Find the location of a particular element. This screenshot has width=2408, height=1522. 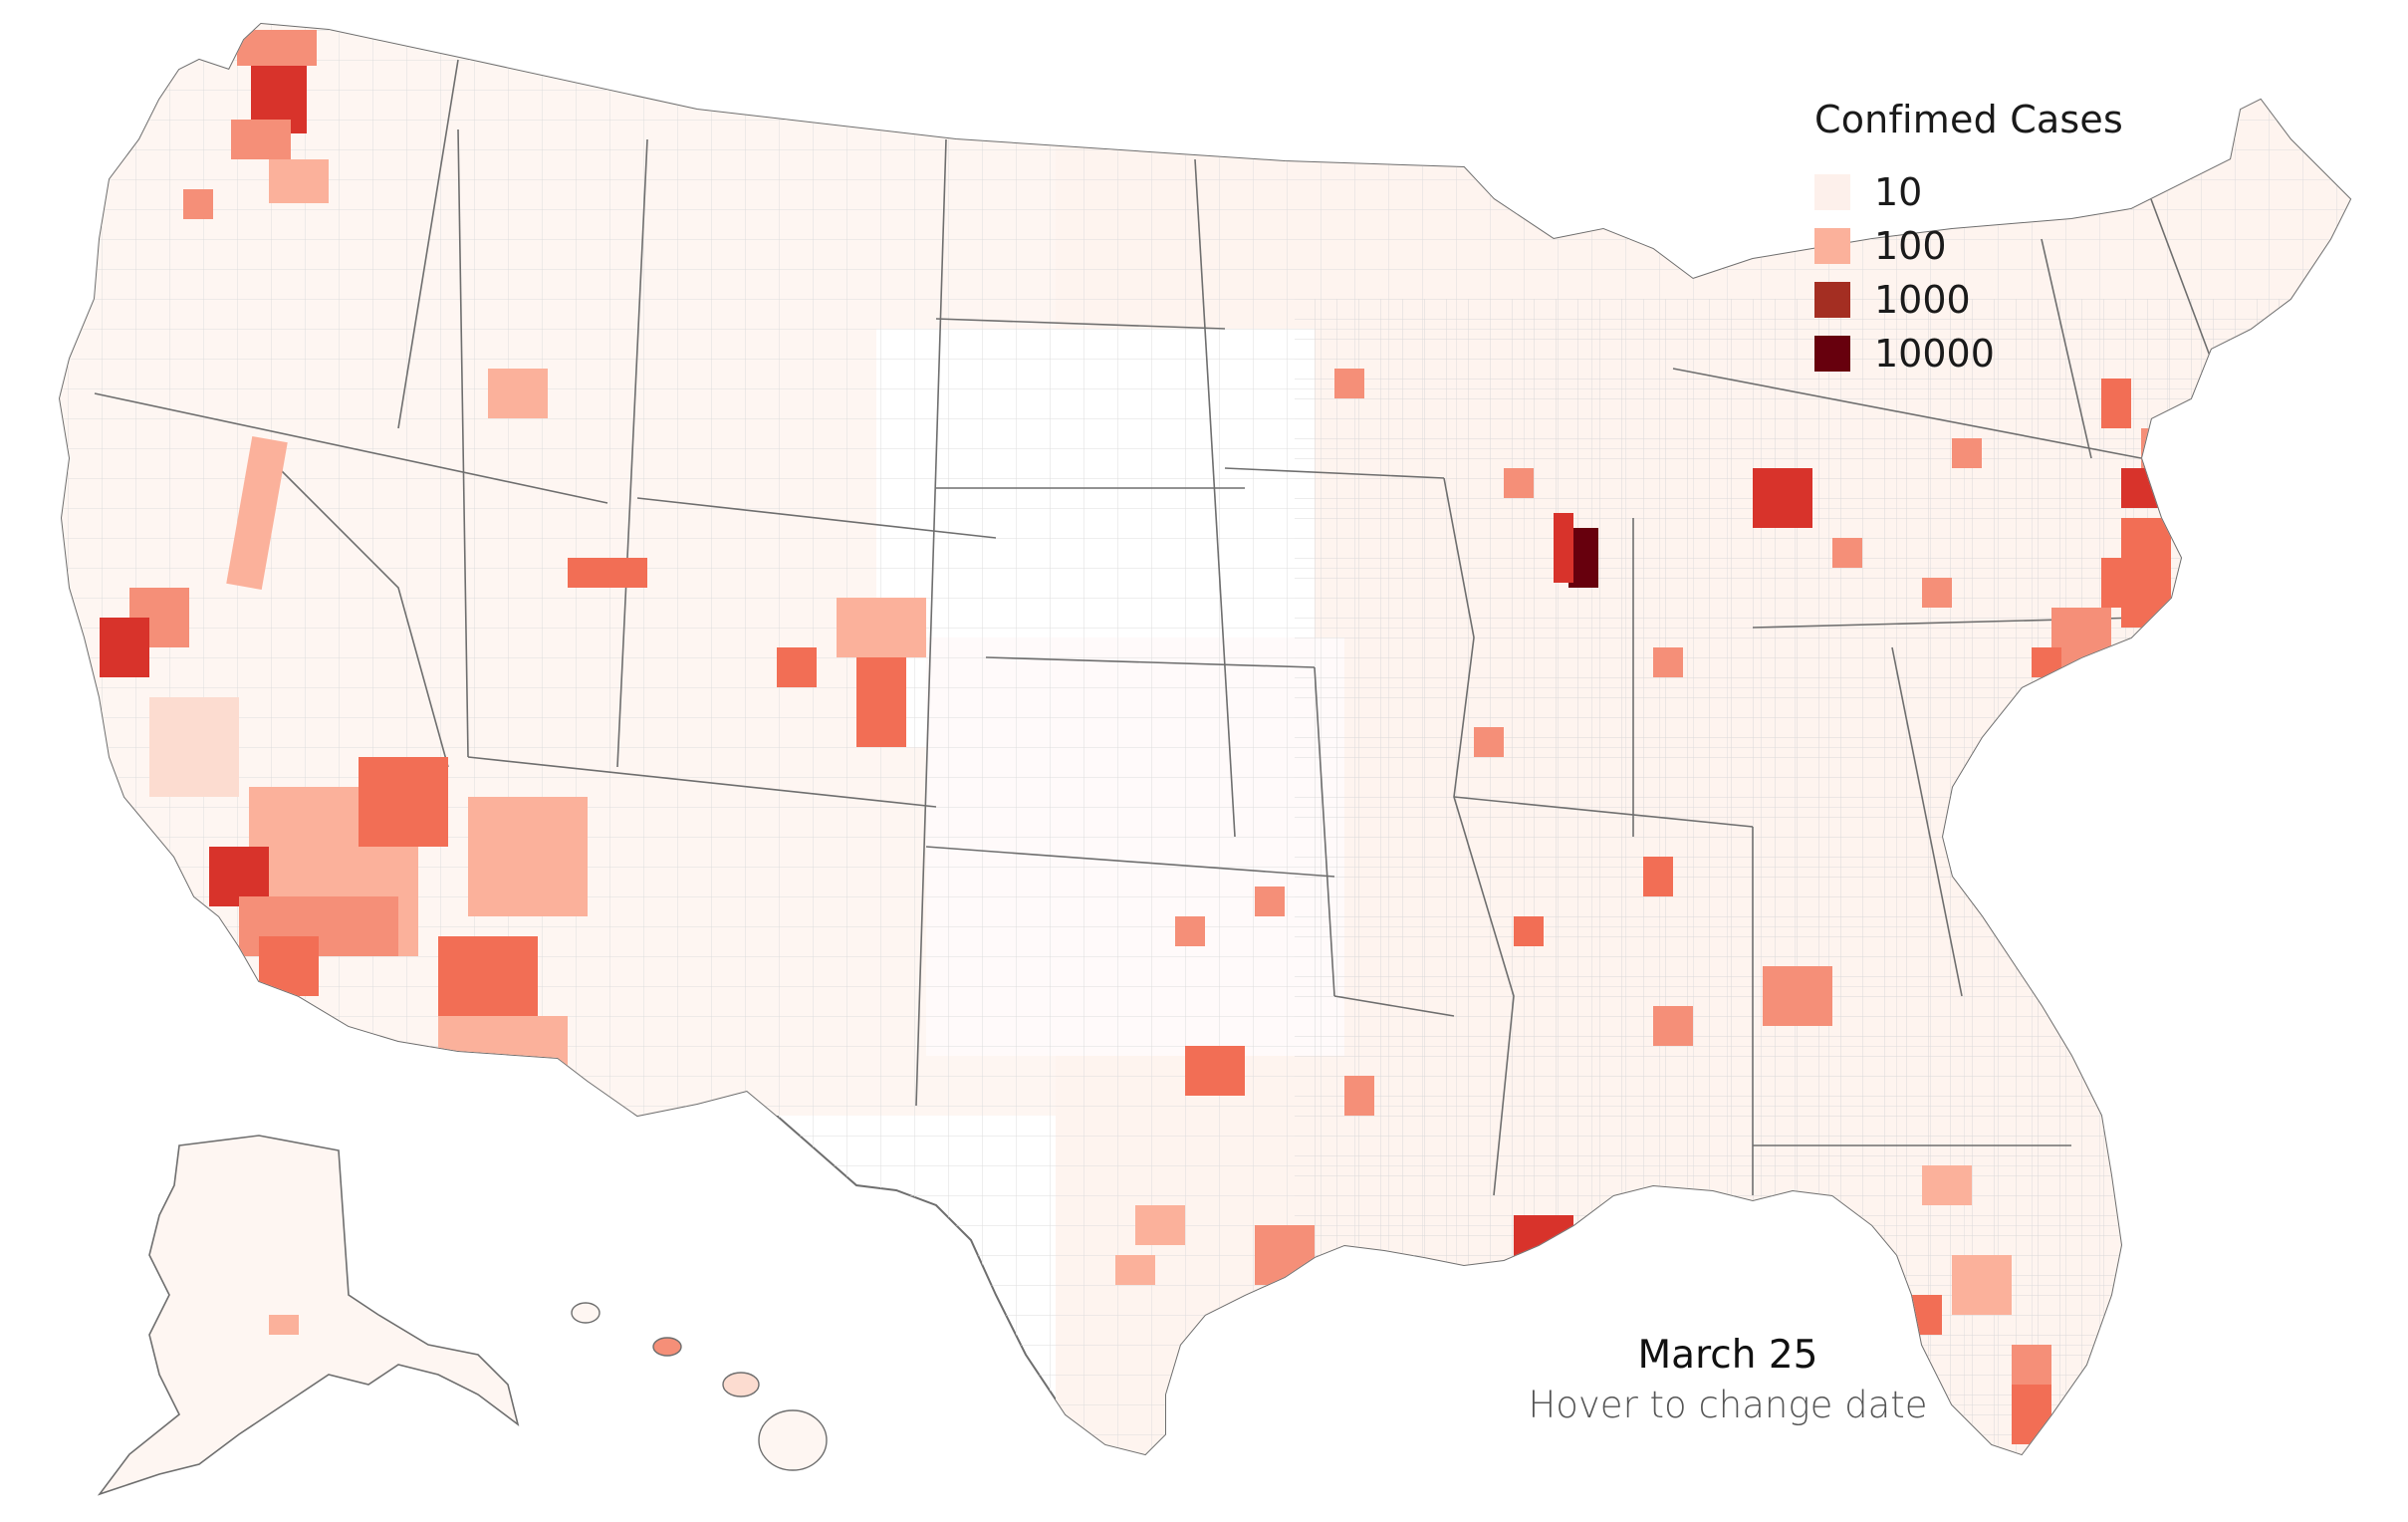

county-denver is located at coordinates (881, 682).